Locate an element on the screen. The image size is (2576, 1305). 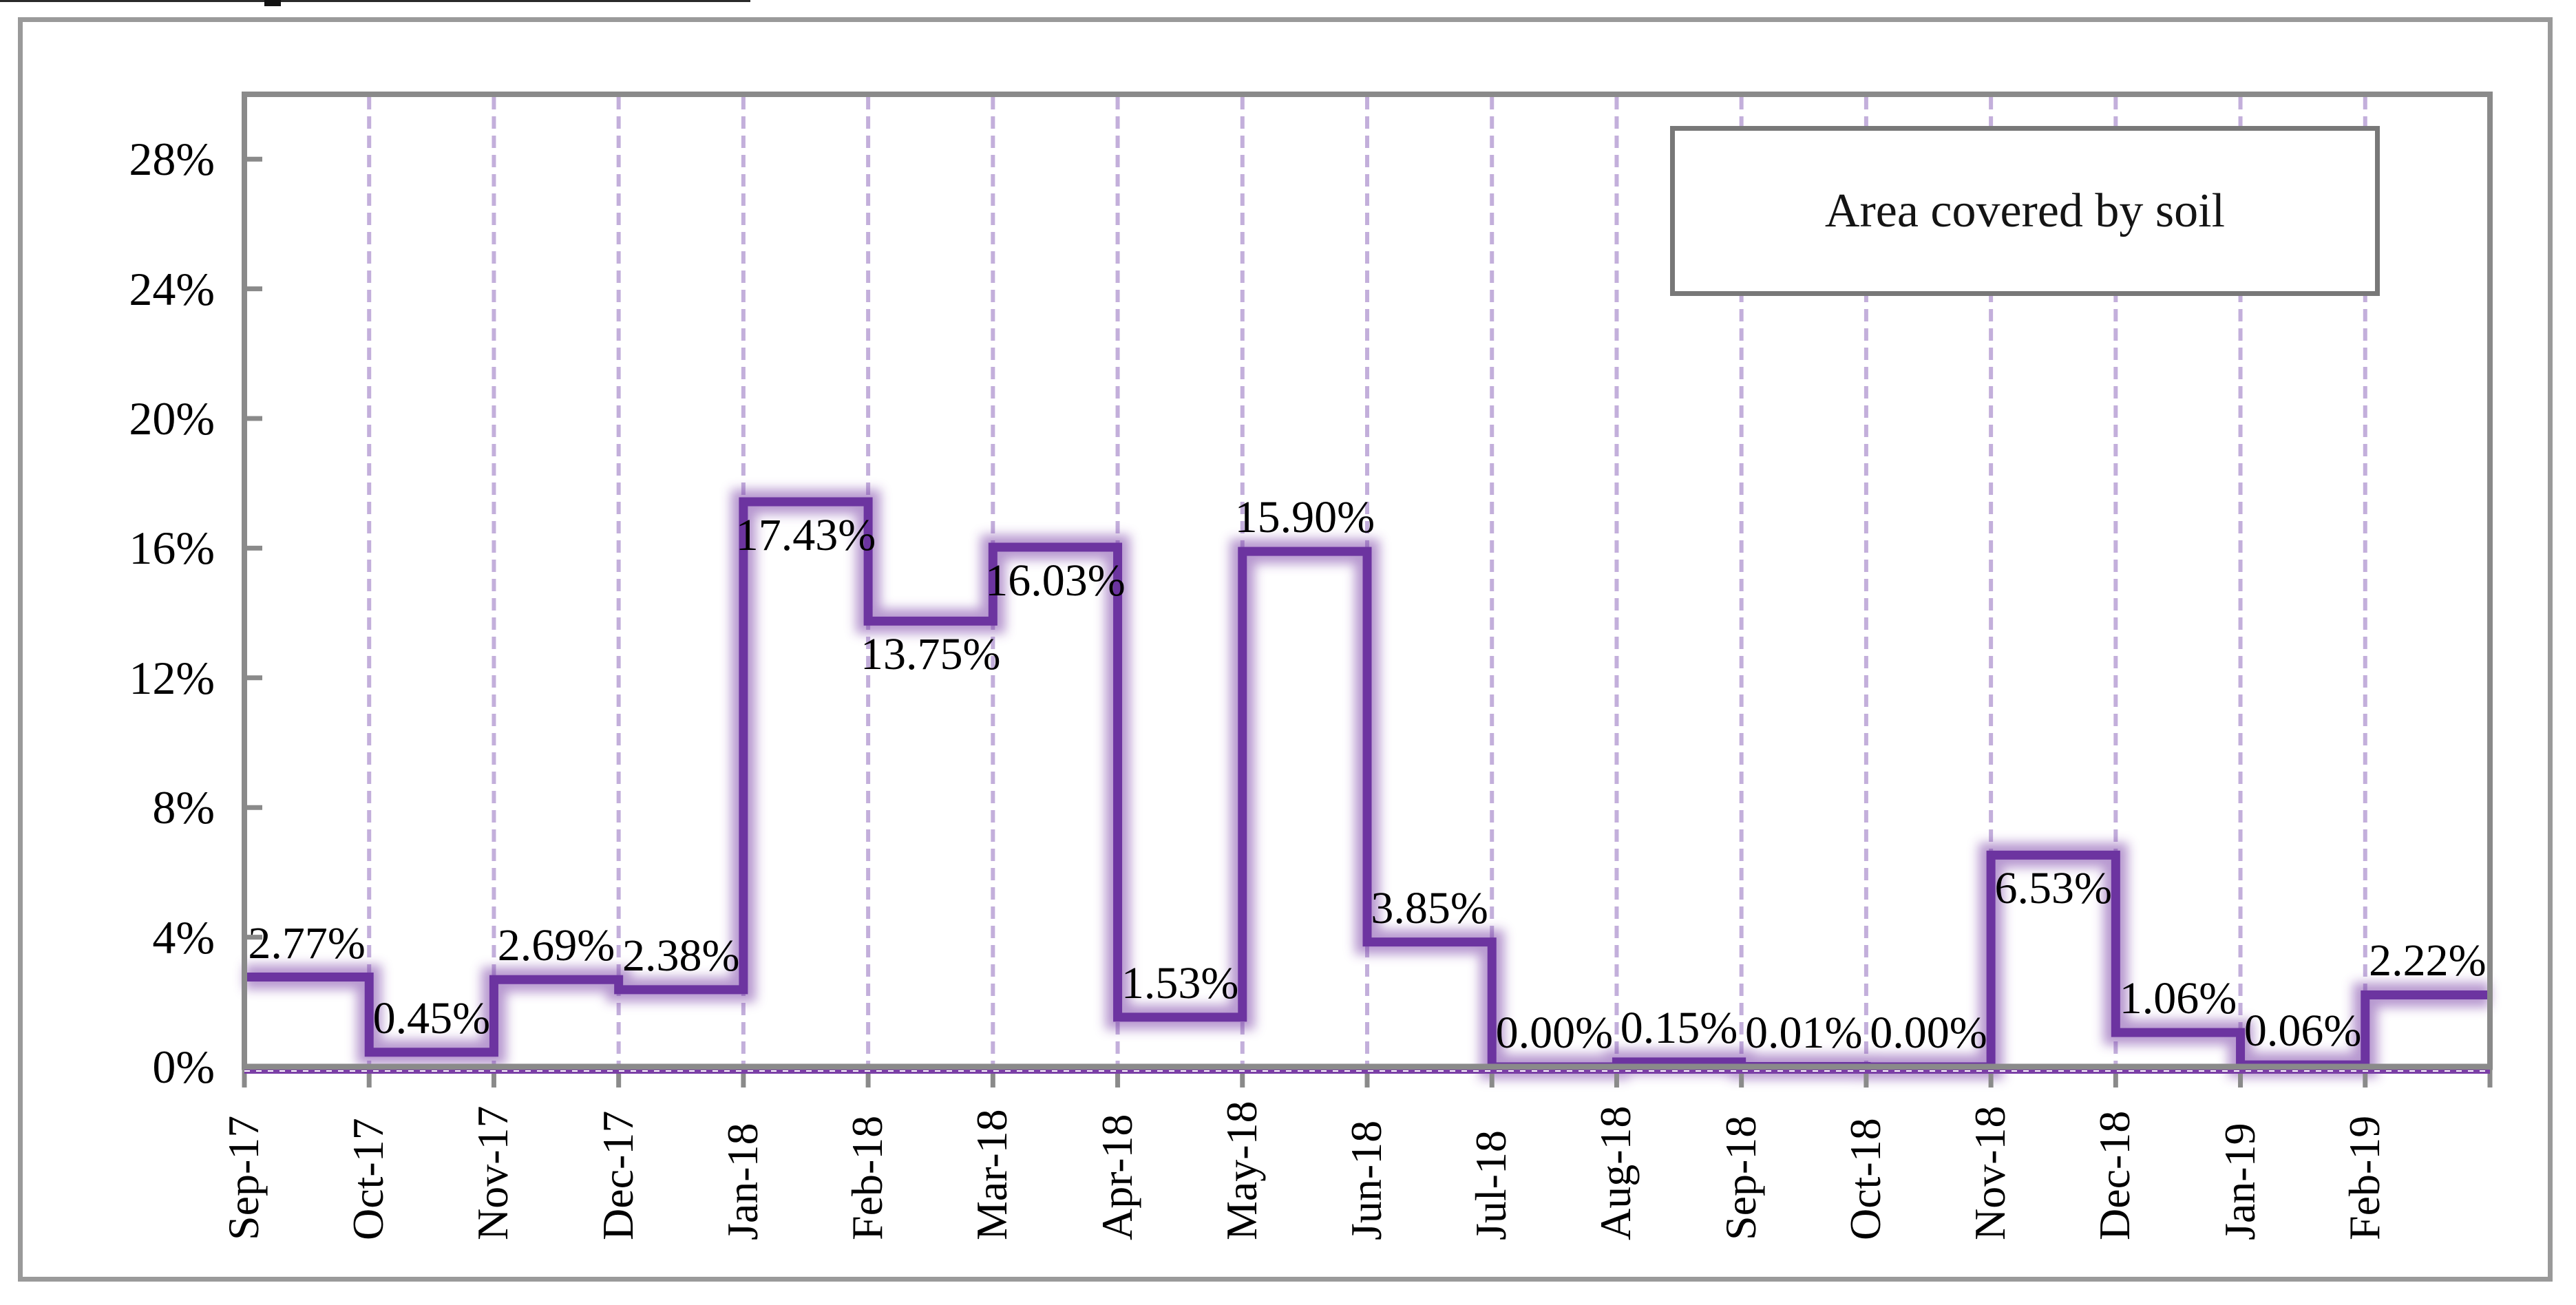
y-axis-label: 4% is located at coordinates (184, 937).